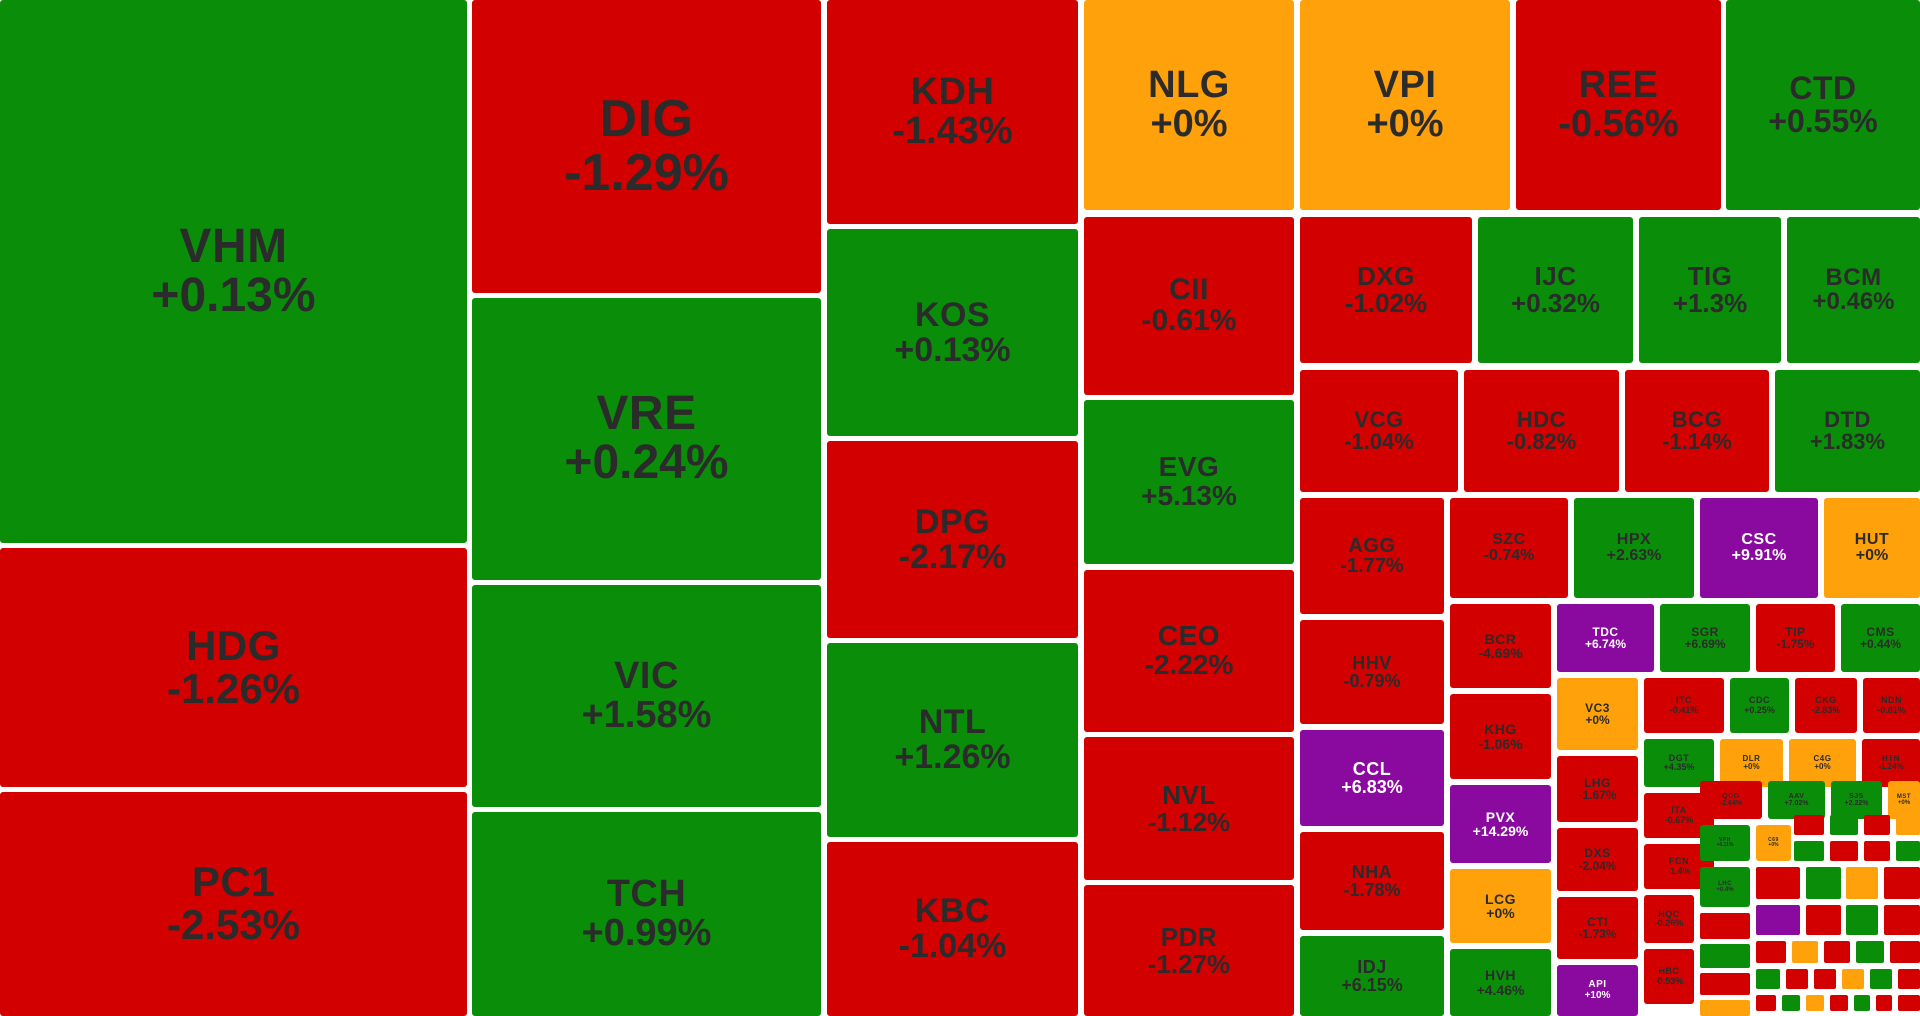 The width and height of the screenshot is (1920, 1016). I want to click on stock-tile-sjs: SJS +2.22%, so click(1856, 800).